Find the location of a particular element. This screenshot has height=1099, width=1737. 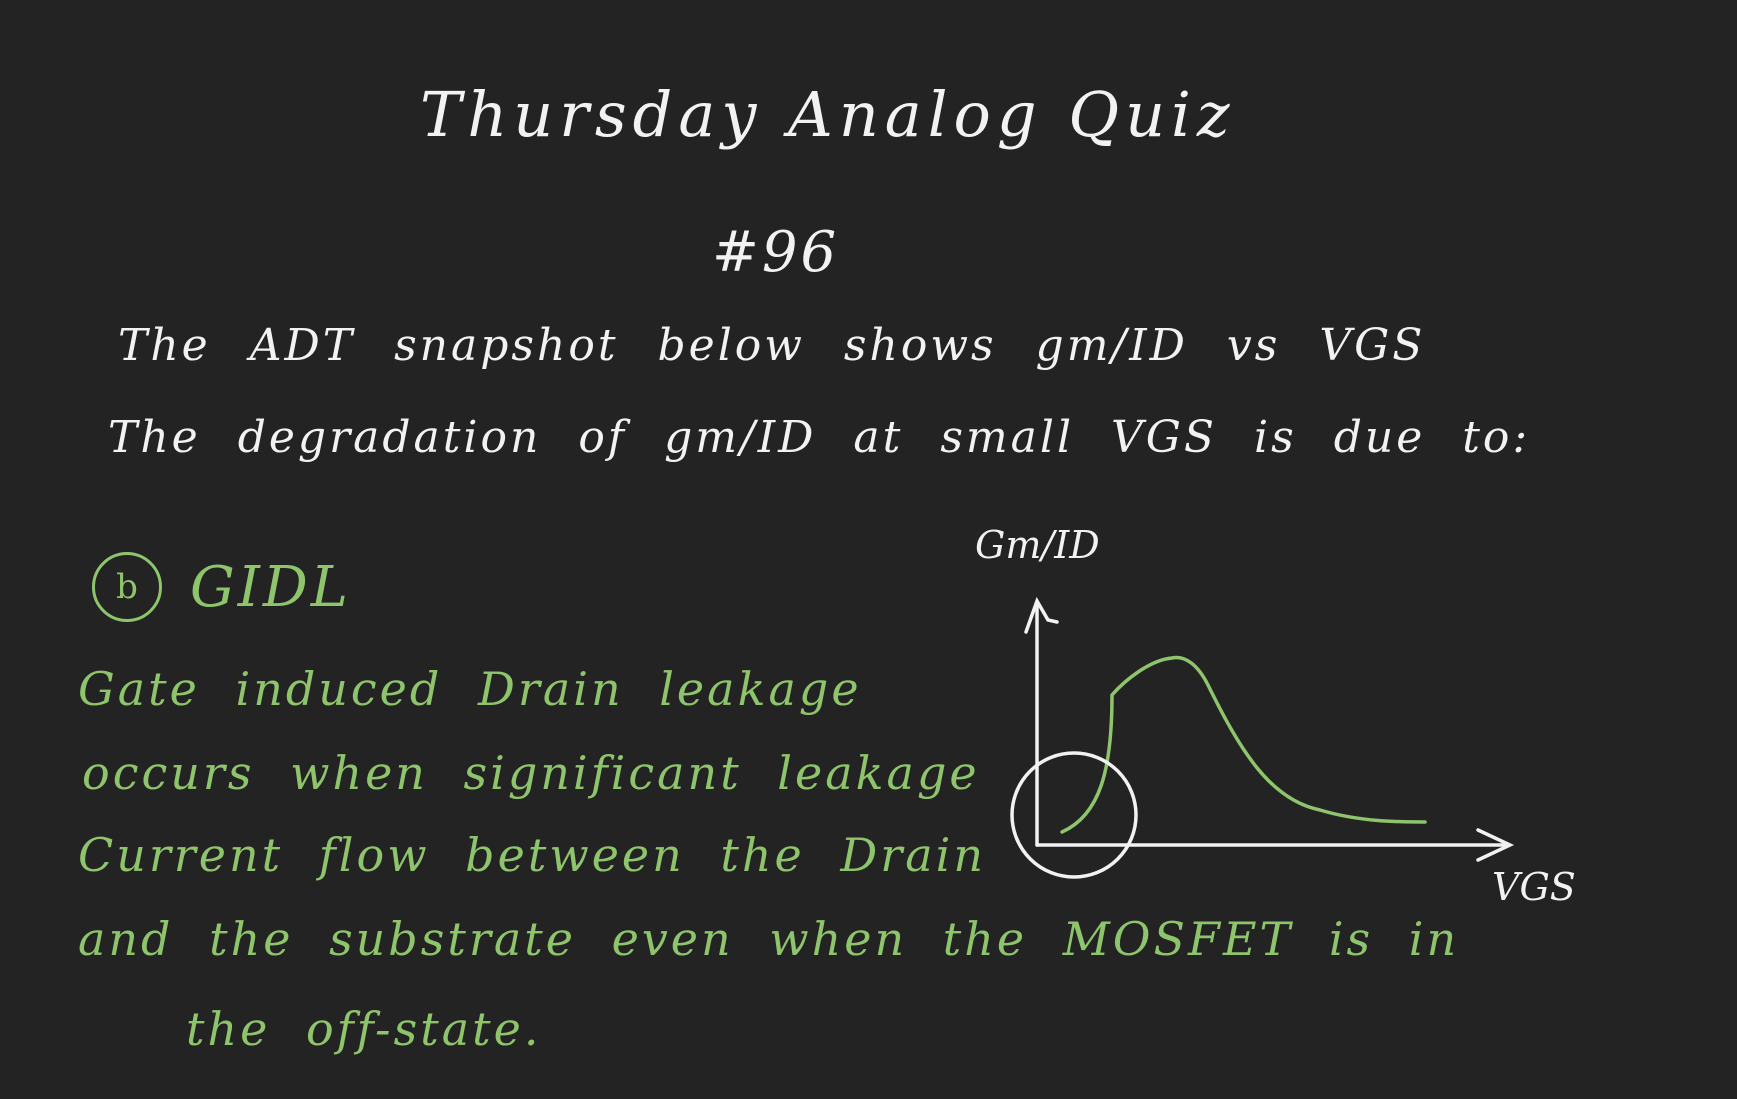

explanation-line-2: occurs when significant leakage is located at coordinates (531, 773).